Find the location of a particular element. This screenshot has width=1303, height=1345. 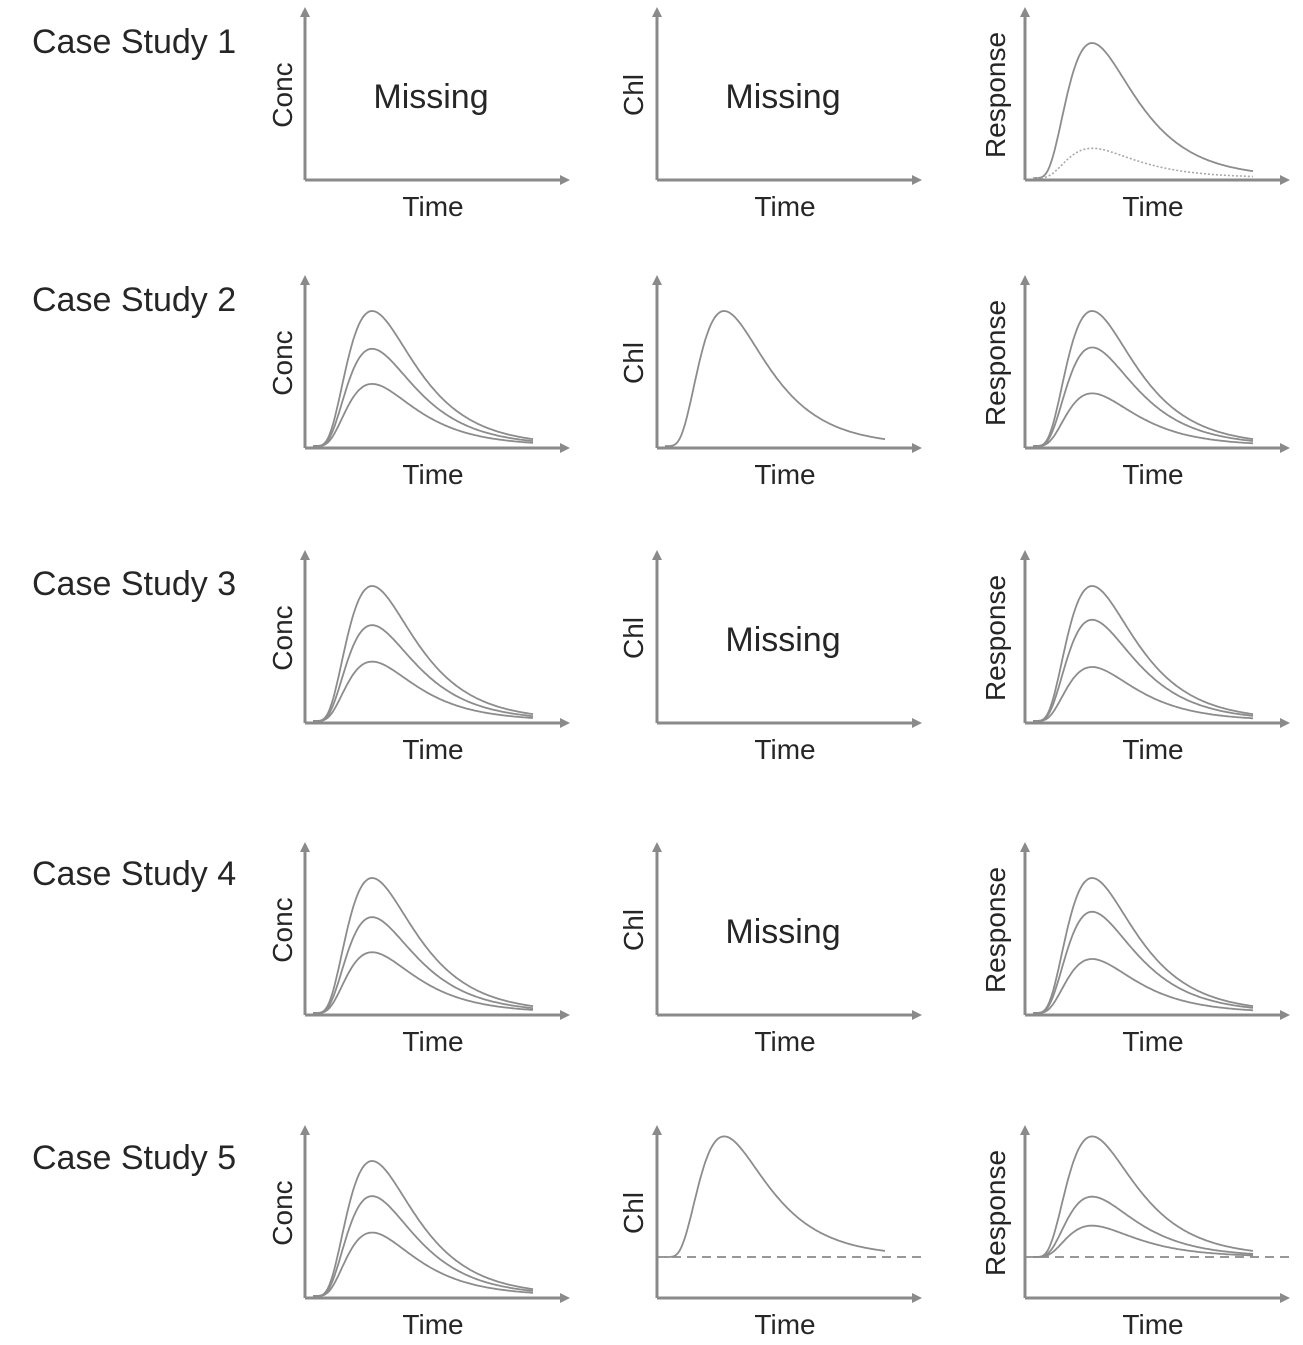

plot-panel: Conc Time Missing is located at coordinates (418, 114).